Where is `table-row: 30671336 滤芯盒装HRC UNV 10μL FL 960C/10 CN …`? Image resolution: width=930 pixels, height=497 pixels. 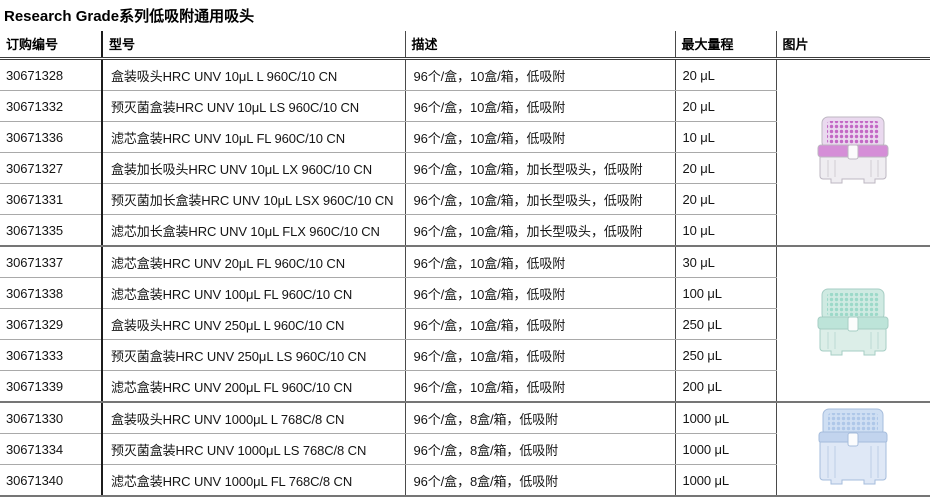 table-row: 30671336 滤芯盒装HRC UNV 10μL FL 960C/10 CN … is located at coordinates (465, 137).